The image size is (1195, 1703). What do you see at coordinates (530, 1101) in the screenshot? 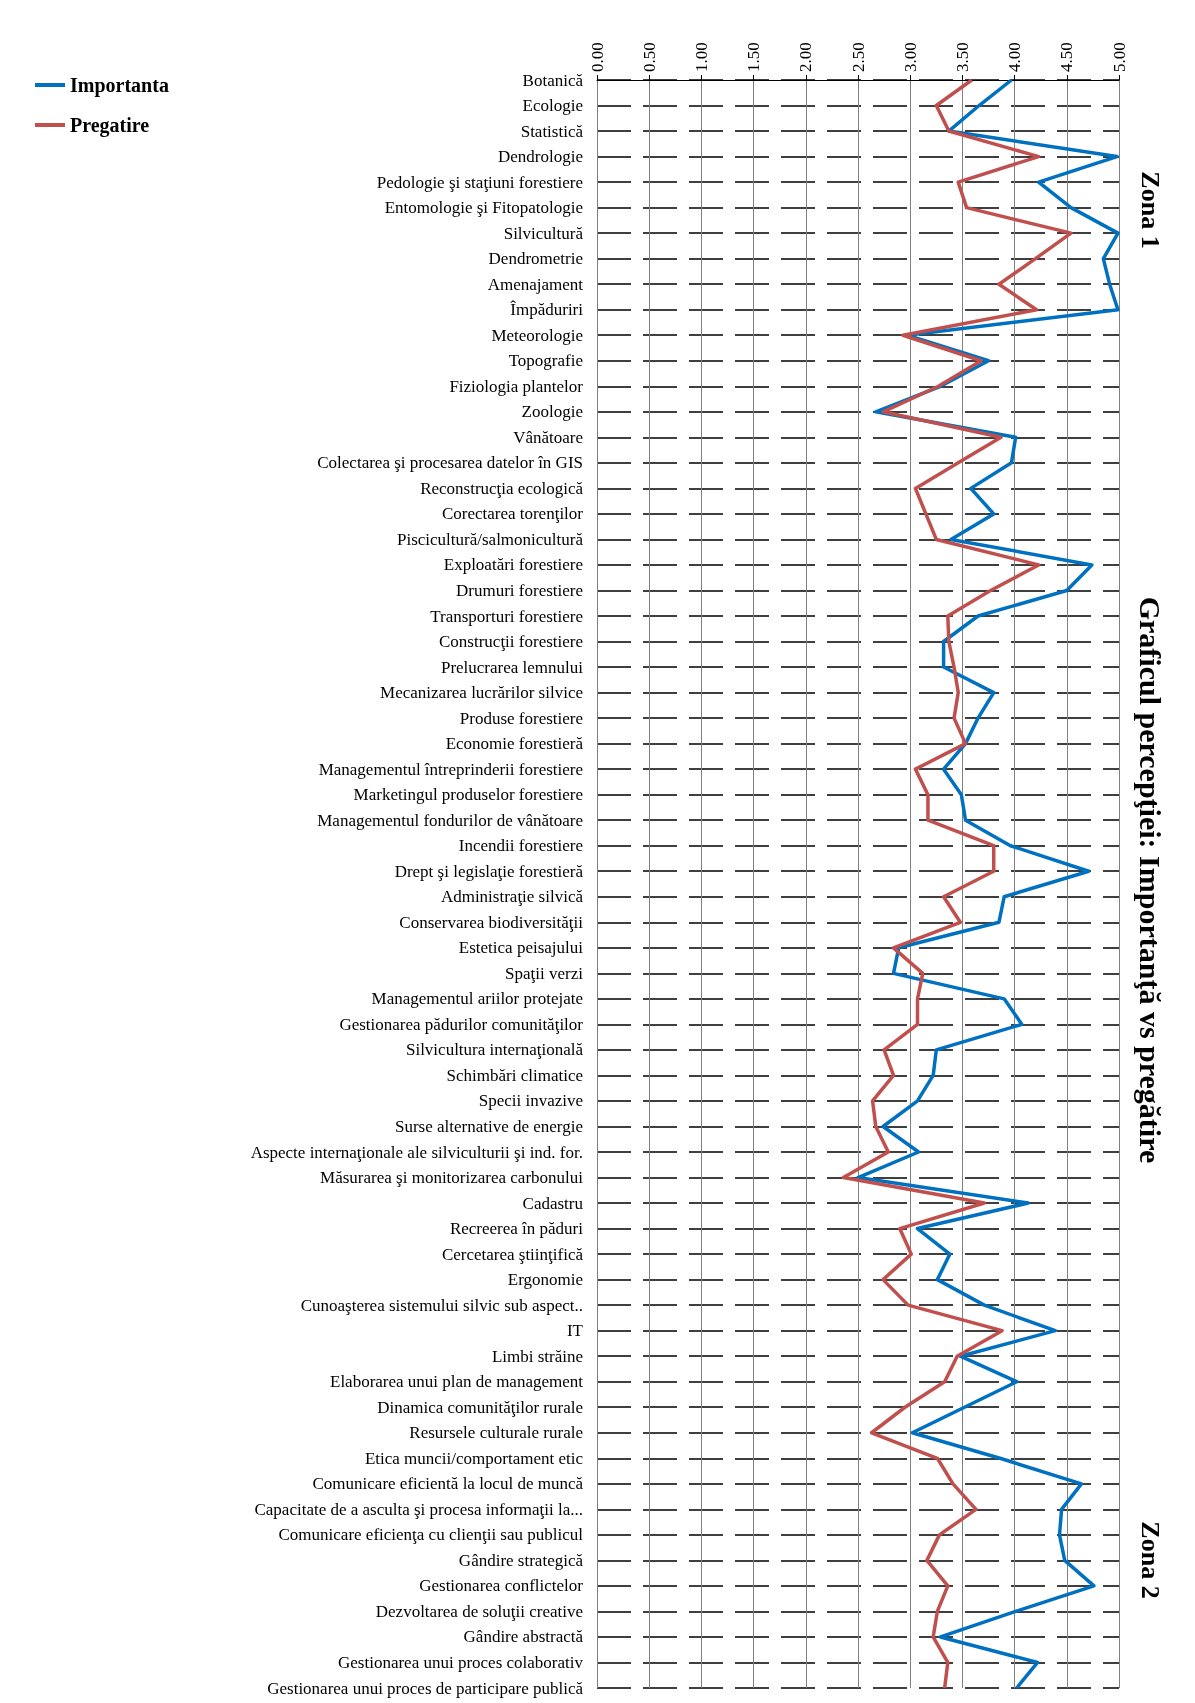
I see `y-tick-label: Specii invazive` at bounding box center [530, 1101].